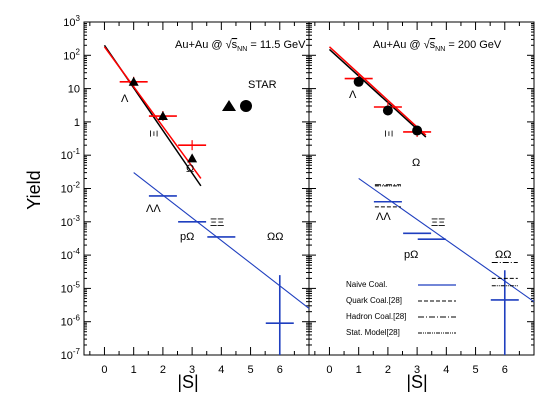 The width and height of the screenshot is (558, 401). What do you see at coordinates (416, 163) in the screenshot?
I see `p2-label-omega: Ω` at bounding box center [416, 163].